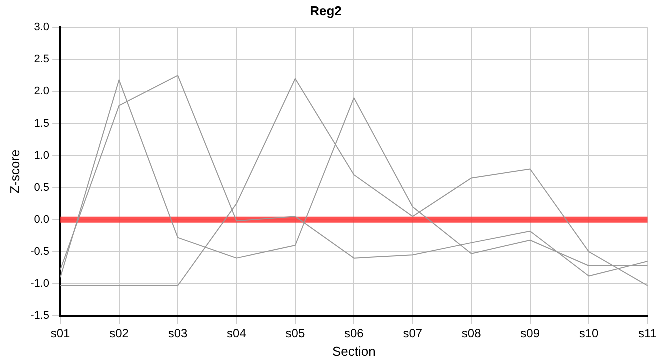  I want to click on x-tick-label: s08, so click(472, 333).